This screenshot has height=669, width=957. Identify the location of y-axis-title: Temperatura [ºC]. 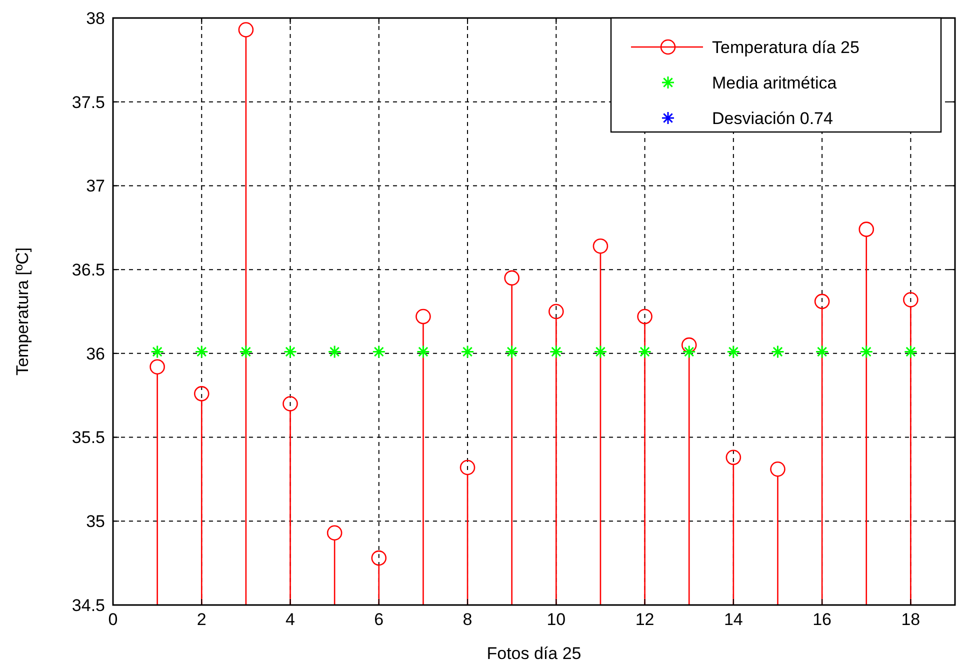
(22, 311).